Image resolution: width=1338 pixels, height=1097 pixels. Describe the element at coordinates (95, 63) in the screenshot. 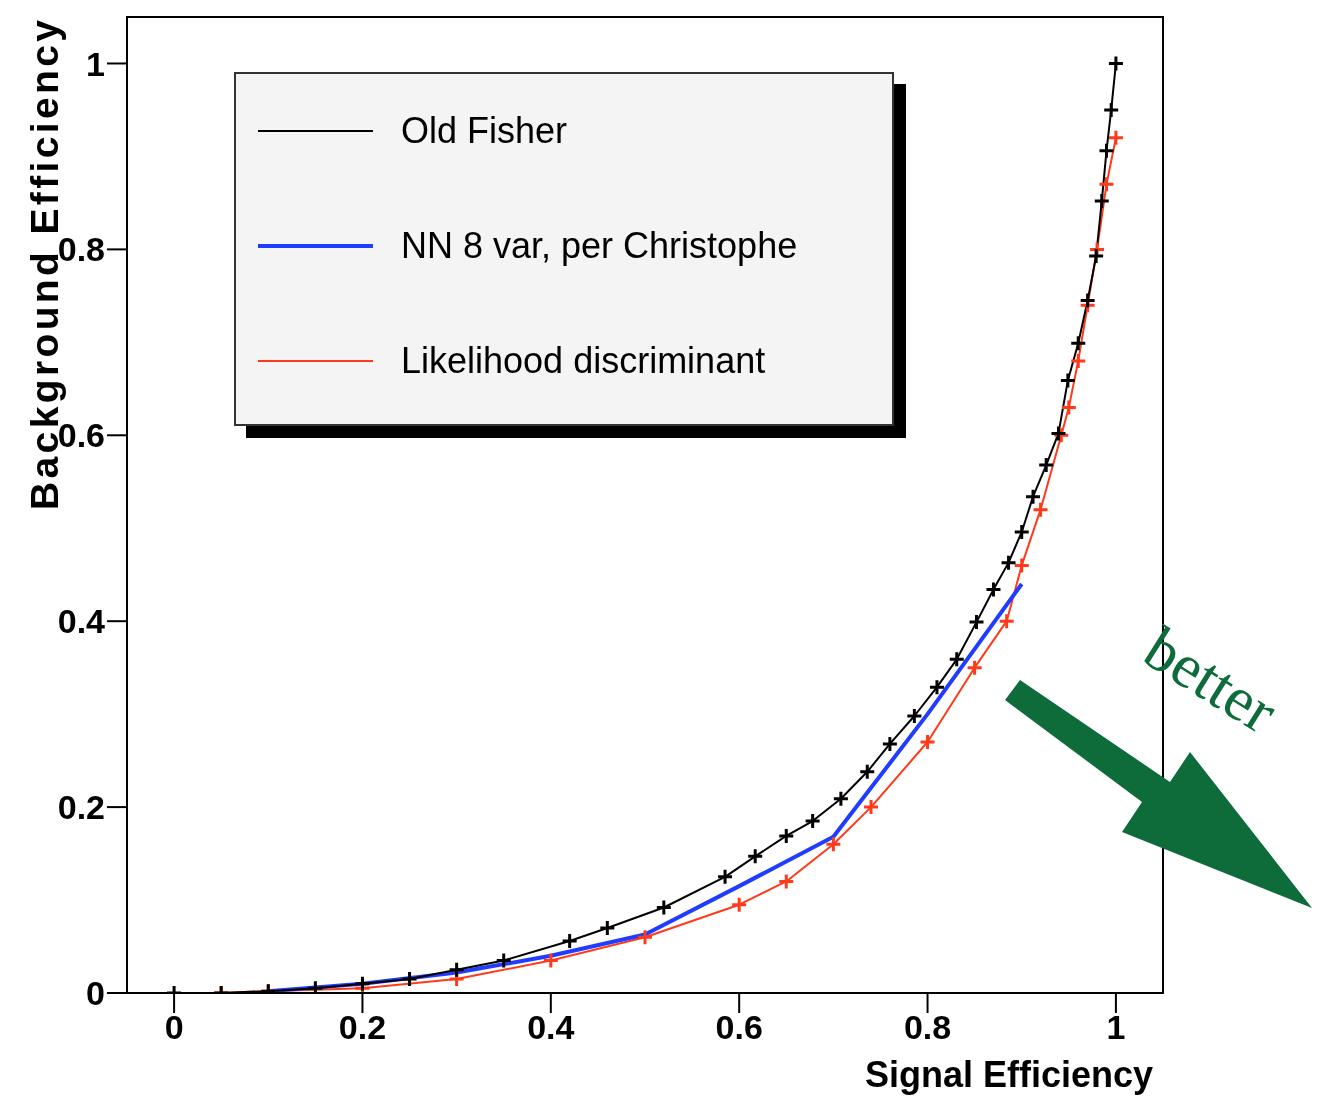

I see `y-tick-label: 1` at that location.